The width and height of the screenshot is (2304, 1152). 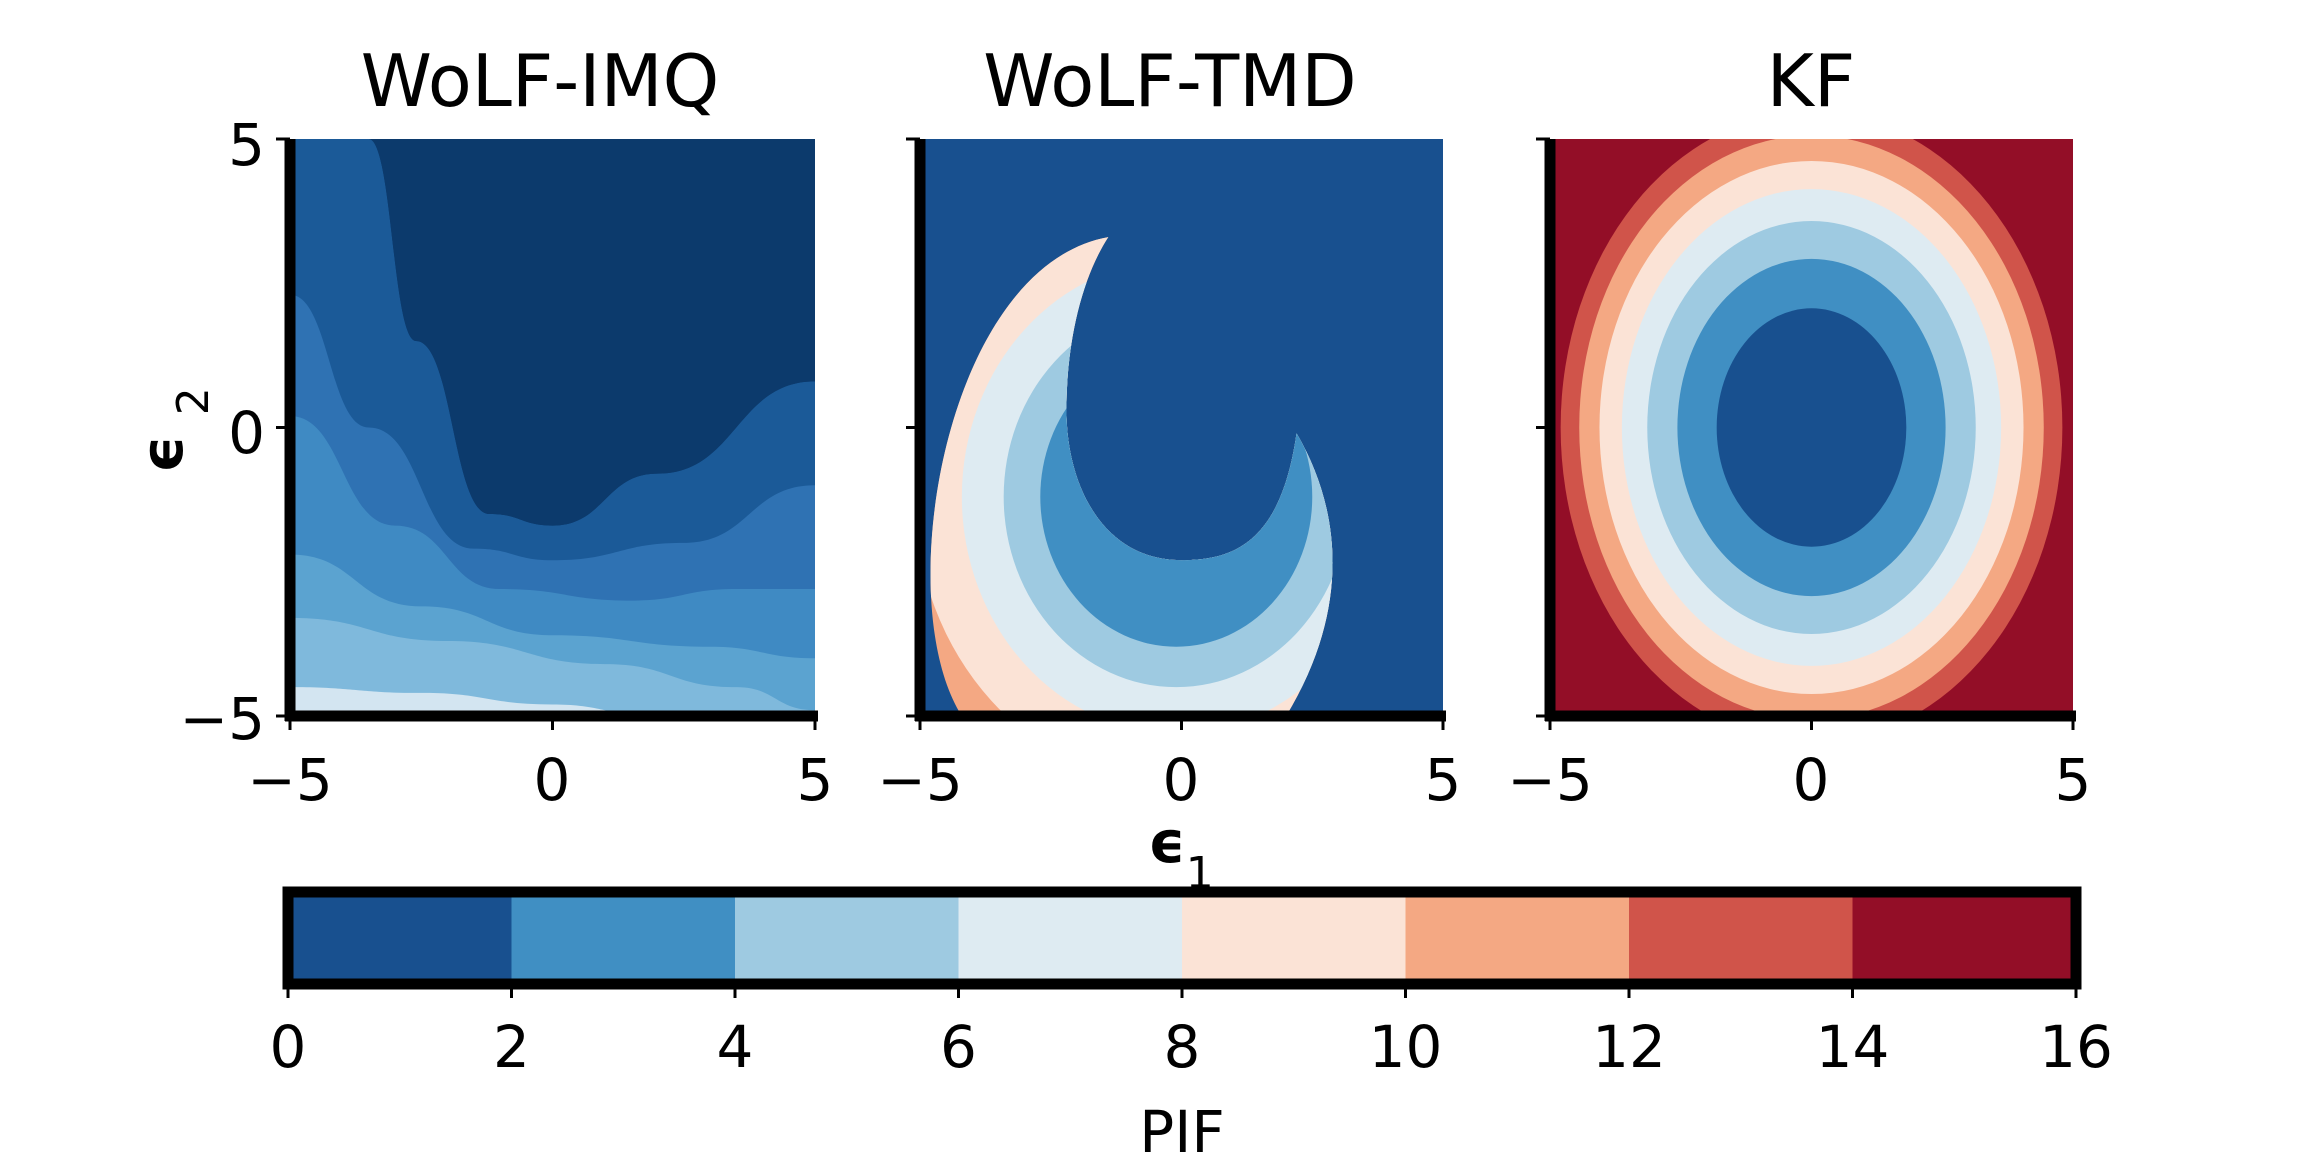 What do you see at coordinates (1169, 81) in the screenshot?
I see `panel-title-wolf-tmd: WoLF-TMD` at bounding box center [1169, 81].